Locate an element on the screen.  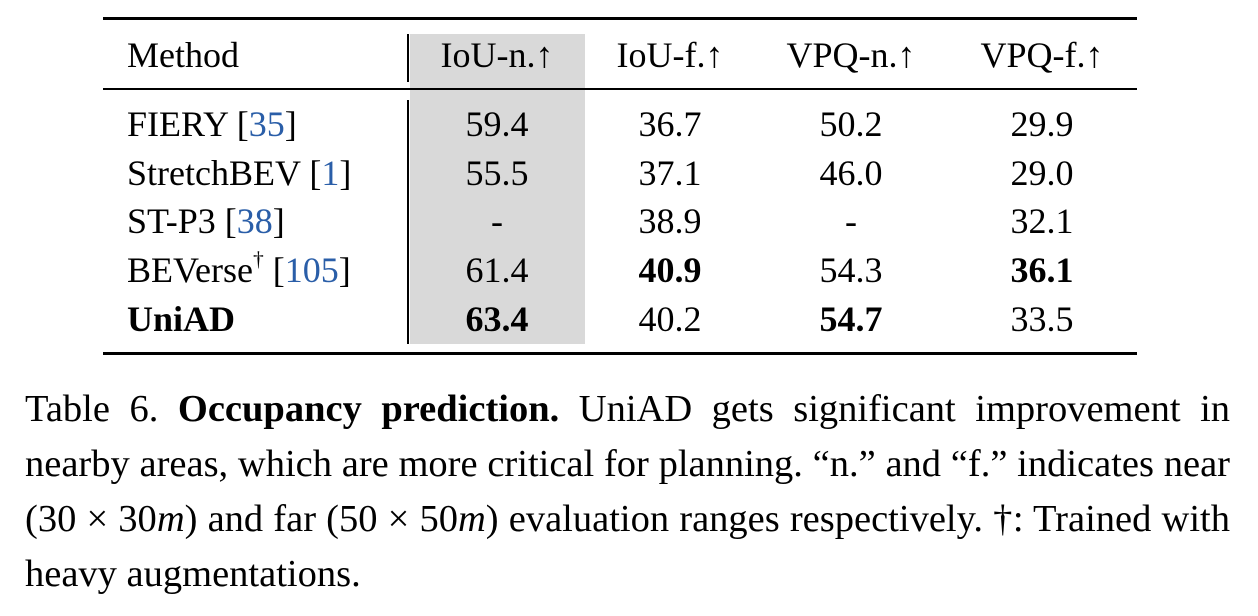
caption-text: Occupancy prediction. is located at coordinates (368, 409).